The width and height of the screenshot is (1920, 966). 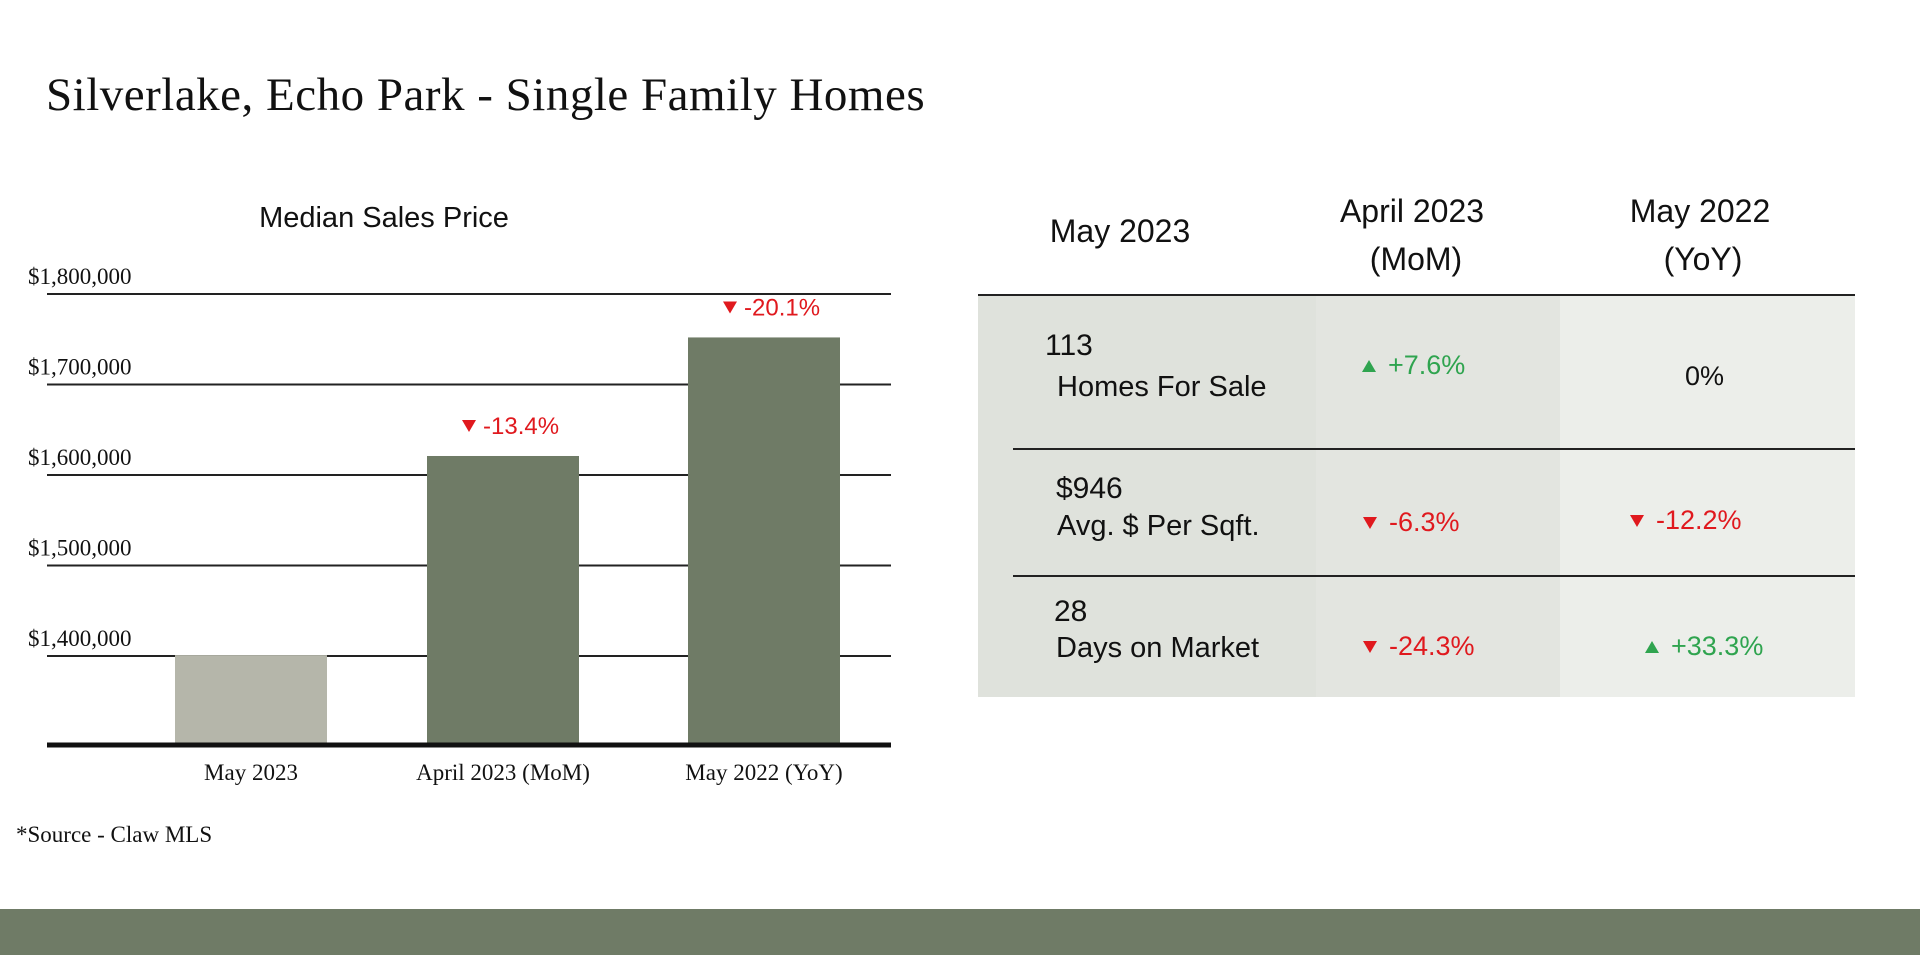 What do you see at coordinates (1162, 387) in the screenshot?
I see `homes-for-sale-label: Homes For Sale` at bounding box center [1162, 387].